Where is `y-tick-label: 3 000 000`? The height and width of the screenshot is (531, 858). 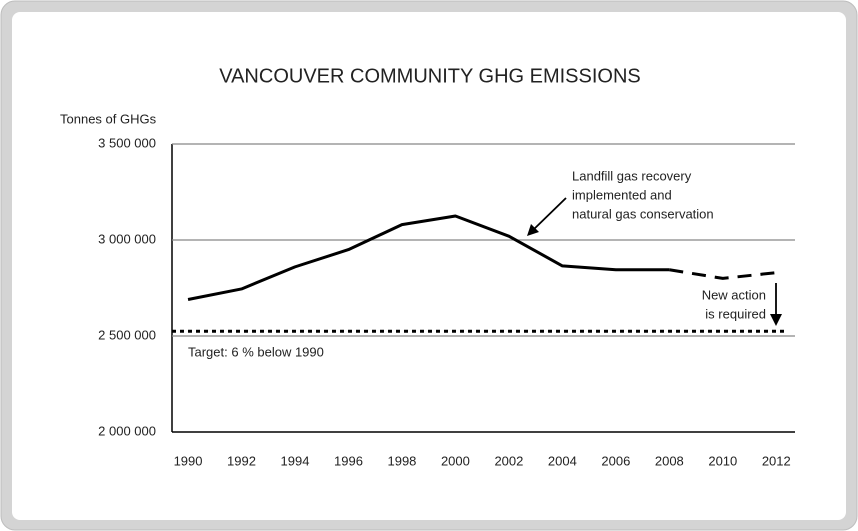
y-tick-label: 3 000 000 is located at coordinates (127, 238).